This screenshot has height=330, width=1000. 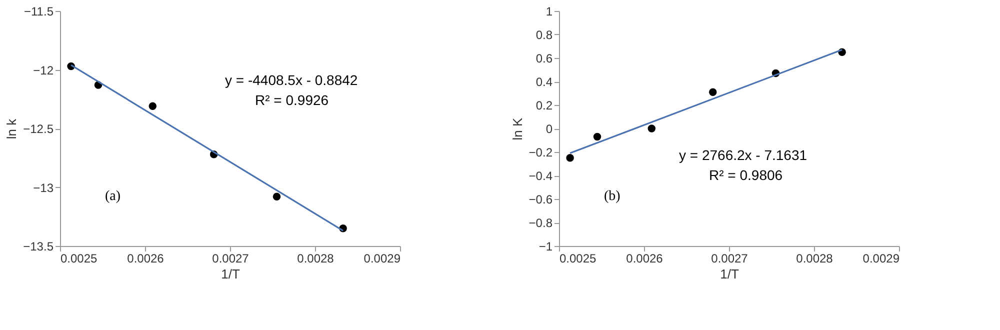 I want to click on y-axis-title: ln k, so click(x=12, y=129).